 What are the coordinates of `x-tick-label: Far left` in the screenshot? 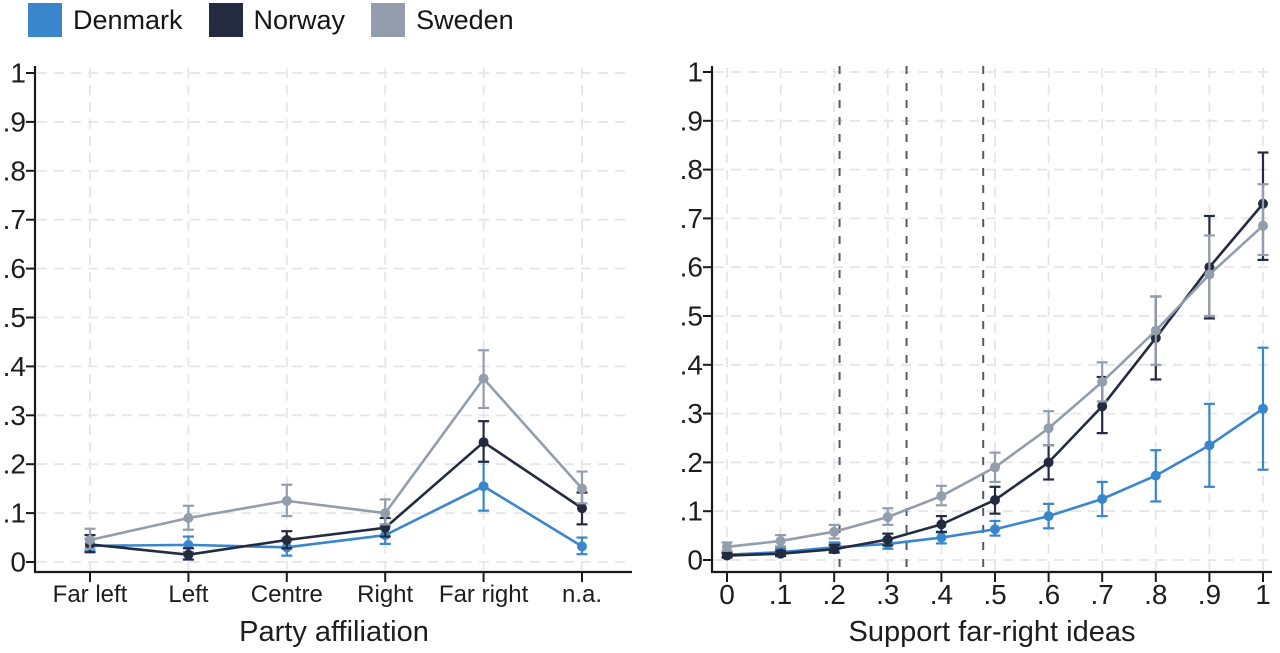 It's located at (90, 594).